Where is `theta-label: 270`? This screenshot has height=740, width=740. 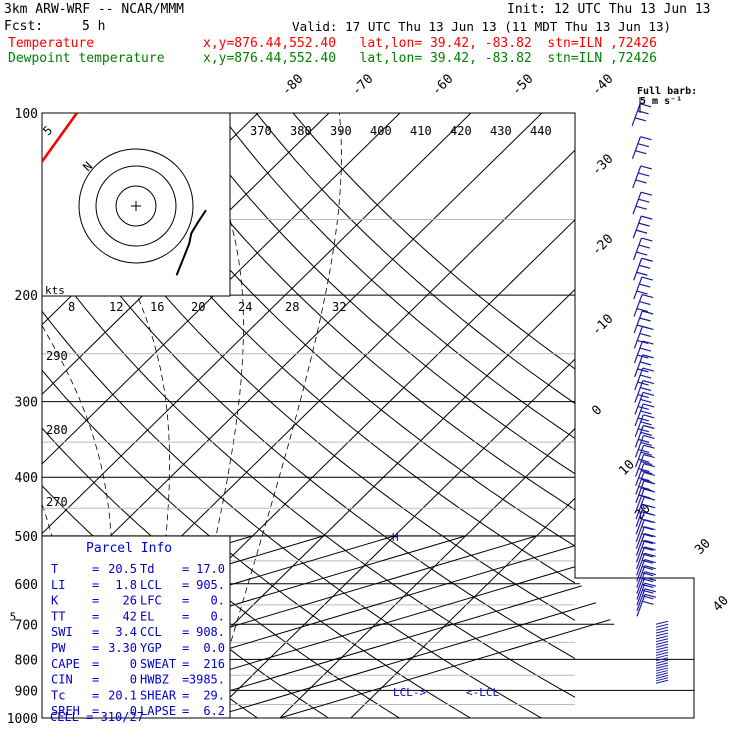 theta-label: 270 is located at coordinates (57, 502).